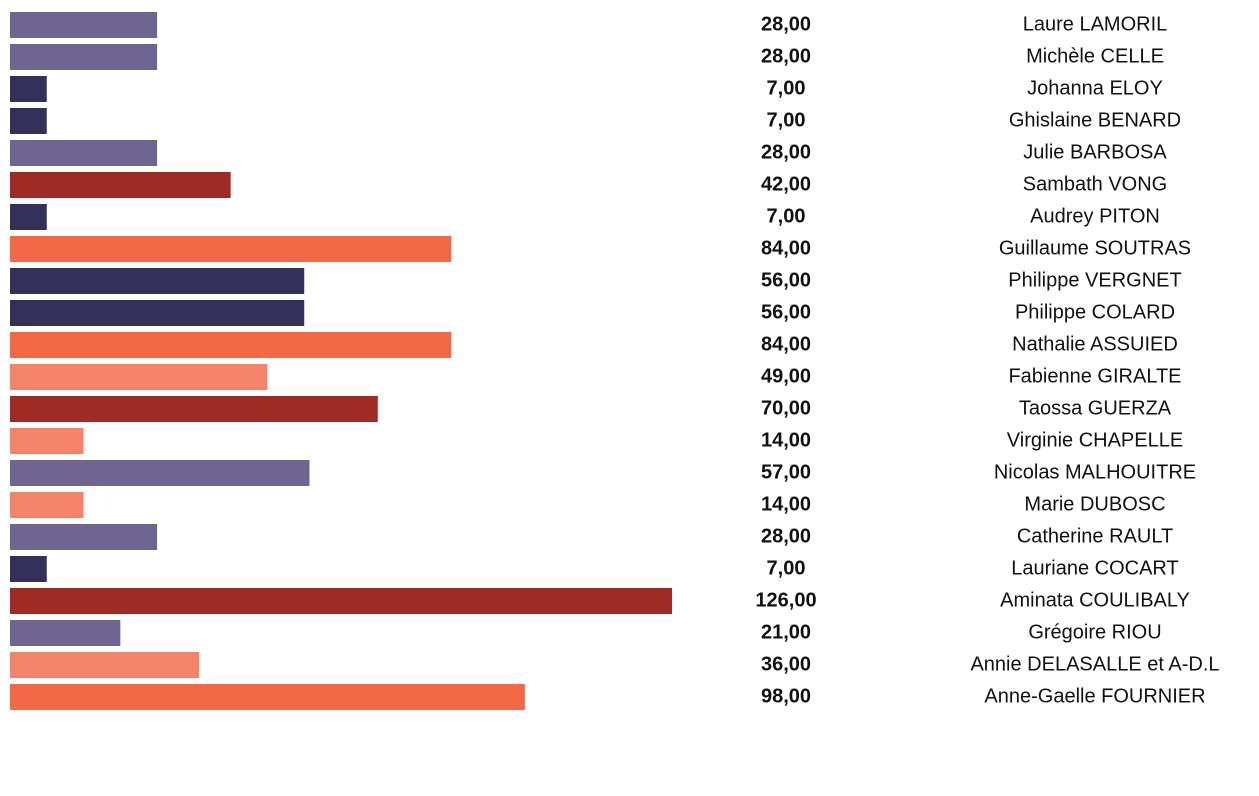  I want to click on name-label: Johanna ELOY, so click(1095, 88).